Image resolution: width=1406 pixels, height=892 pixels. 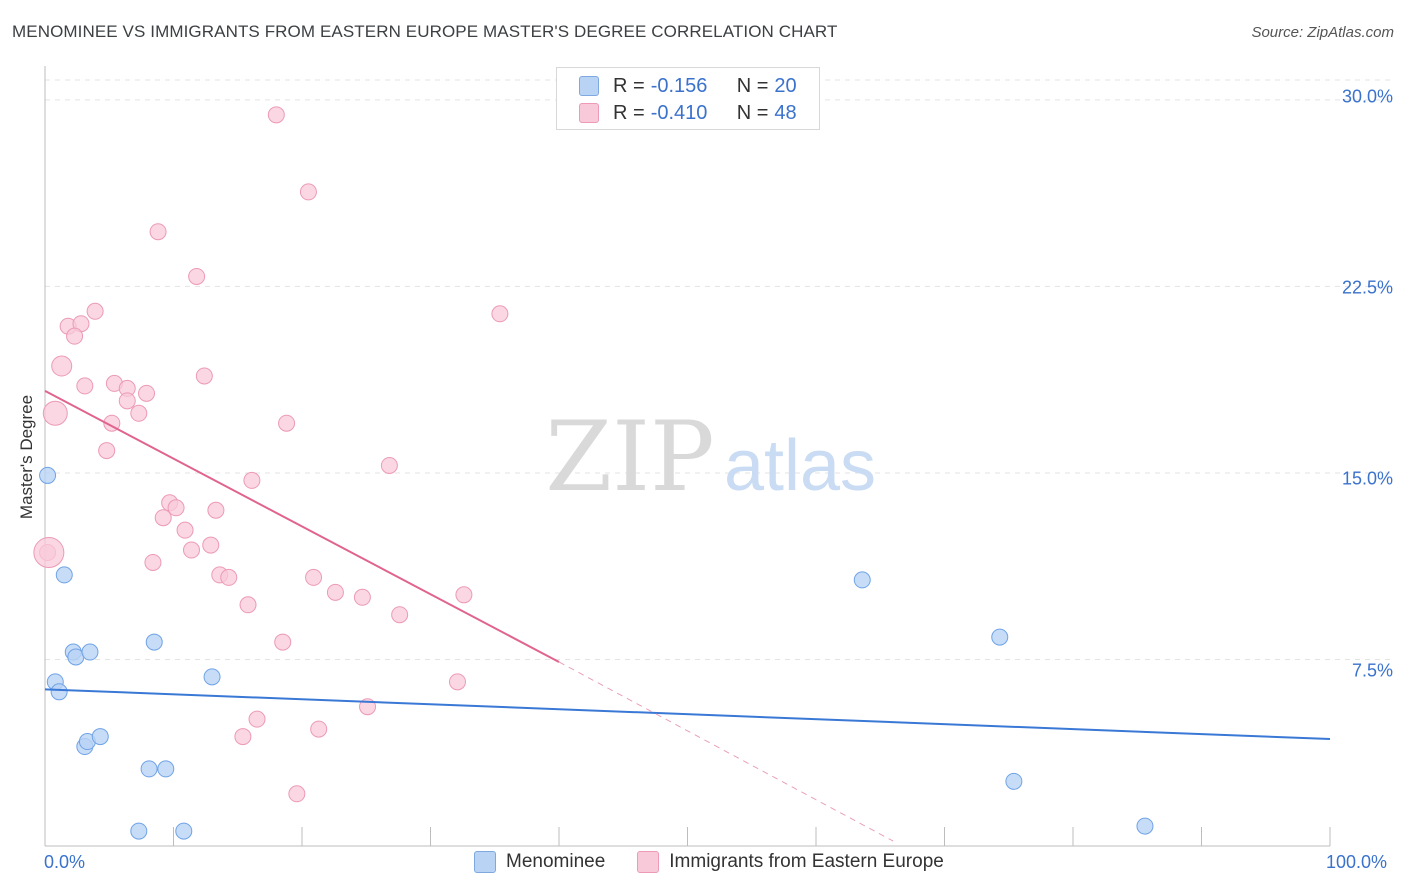 I want to click on n-value-menominee: 20, so click(x=785, y=85).